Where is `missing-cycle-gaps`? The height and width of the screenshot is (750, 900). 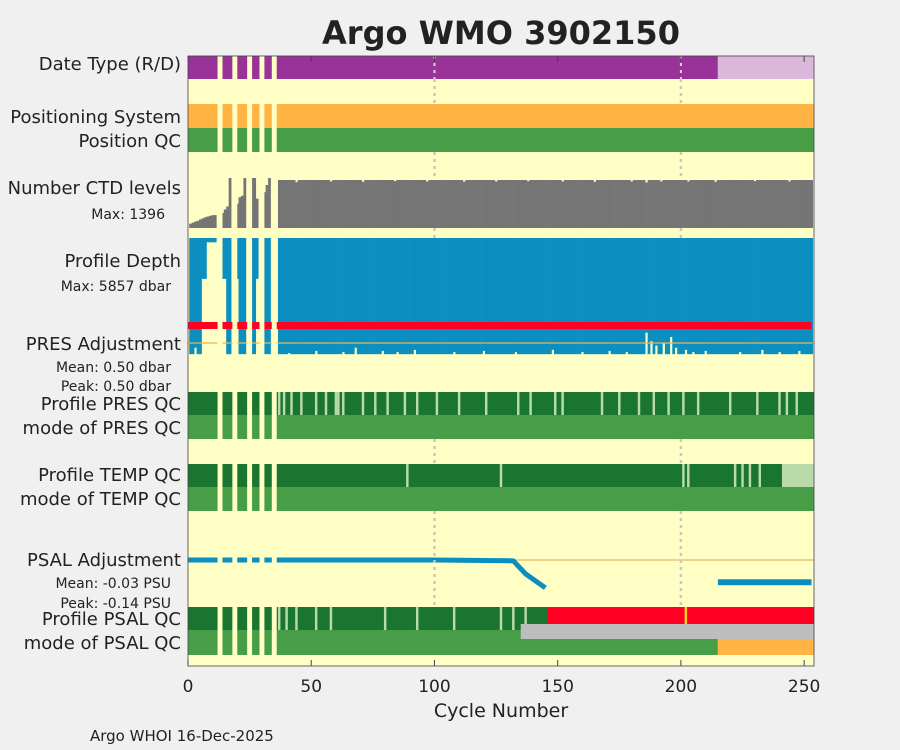 missing-cycle-gaps is located at coordinates (247, 361).